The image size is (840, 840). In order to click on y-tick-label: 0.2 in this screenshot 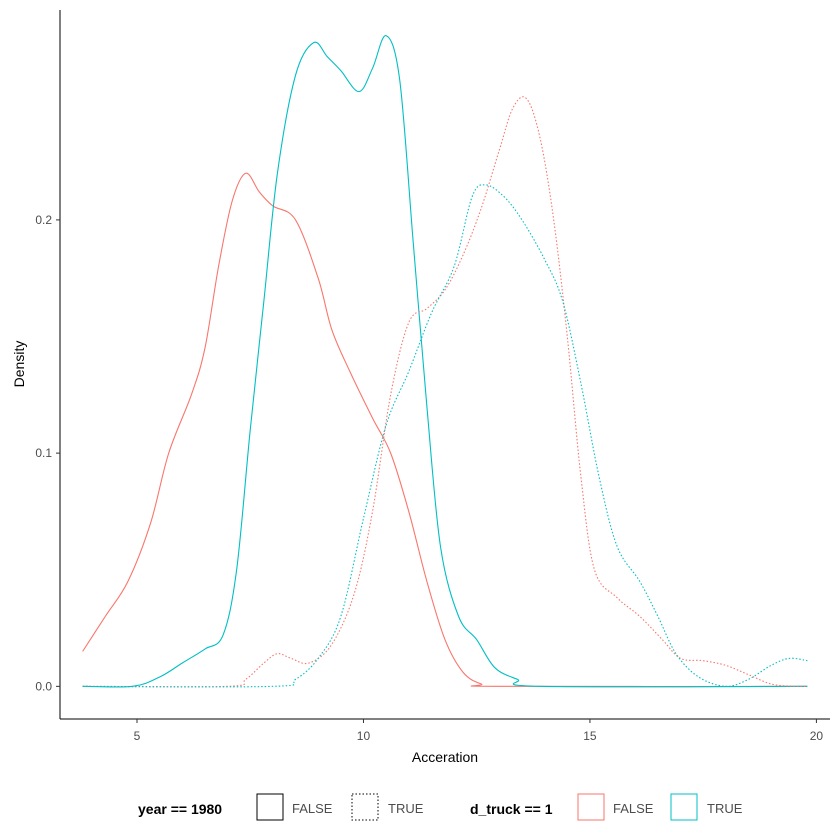, I will do `click(43, 220)`.